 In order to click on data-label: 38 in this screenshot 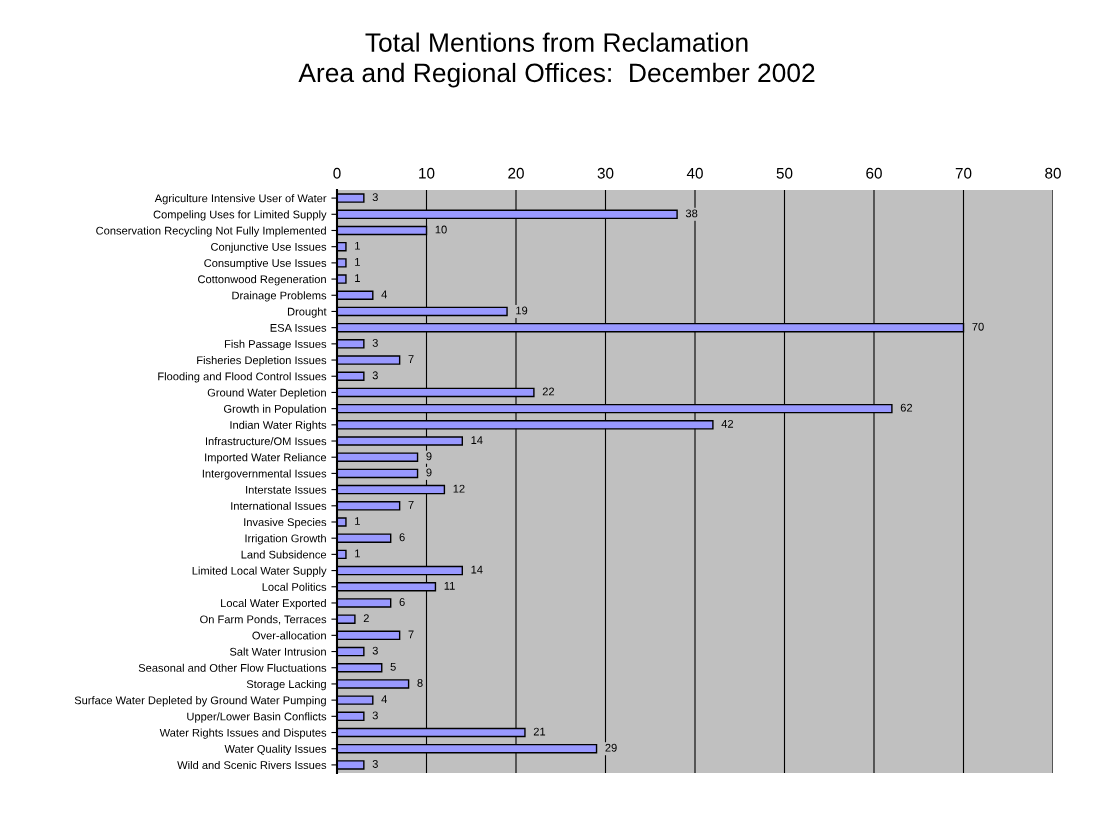, I will do `click(691, 213)`.